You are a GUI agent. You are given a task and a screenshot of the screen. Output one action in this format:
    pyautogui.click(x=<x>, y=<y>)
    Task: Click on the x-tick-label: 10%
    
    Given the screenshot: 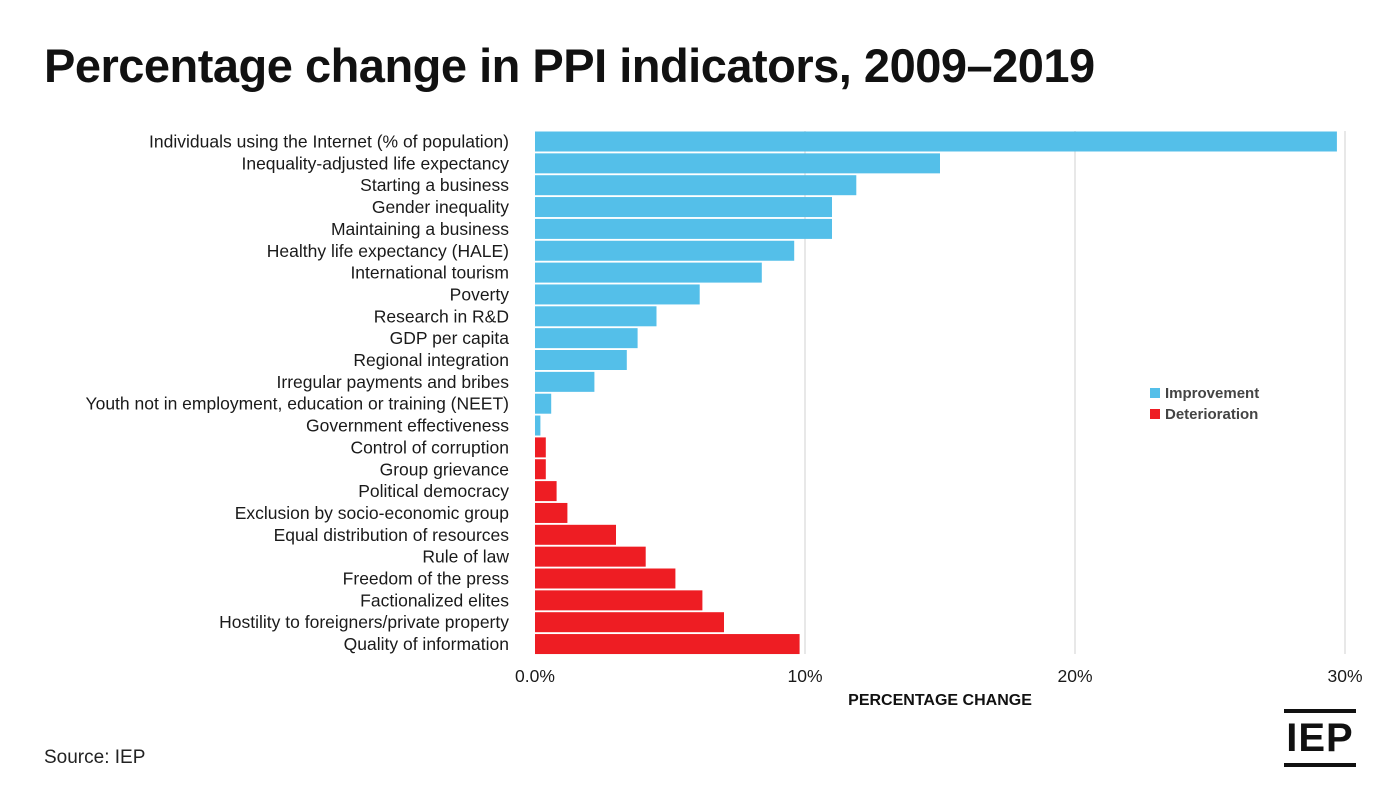 What is the action you would take?
    pyautogui.click(x=804, y=676)
    